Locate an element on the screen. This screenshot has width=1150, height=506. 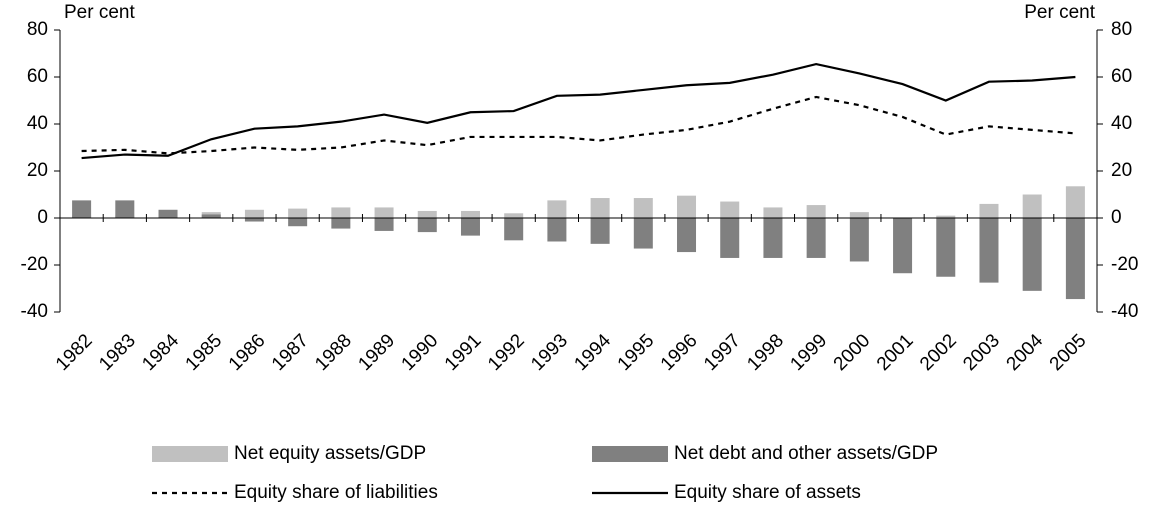
legend-label: Equity share of assets is located at coordinates (767, 492).